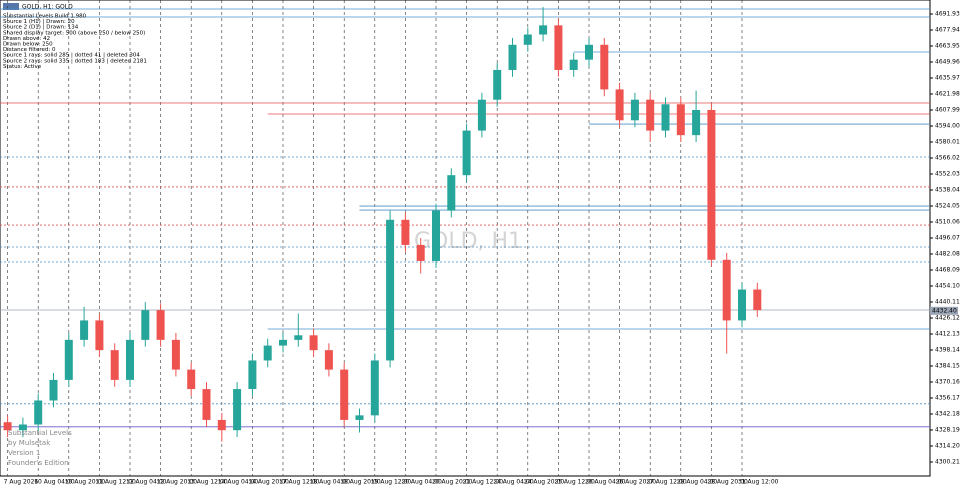 Image resolution: width=960 pixels, height=488 pixels. What do you see at coordinates (947, 237) in the screenshot?
I see `y-tick-label: 4496.07` at bounding box center [947, 237].